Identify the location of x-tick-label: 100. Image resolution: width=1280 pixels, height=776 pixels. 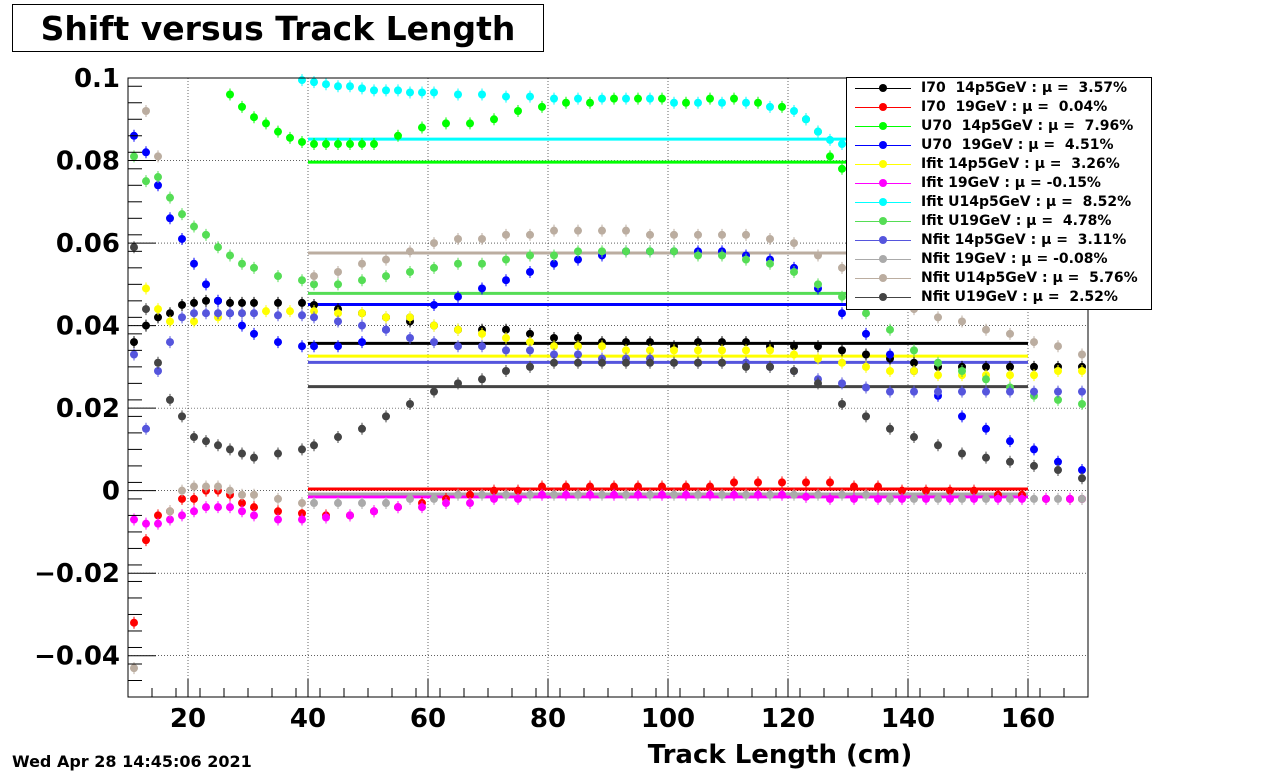
(668, 719).